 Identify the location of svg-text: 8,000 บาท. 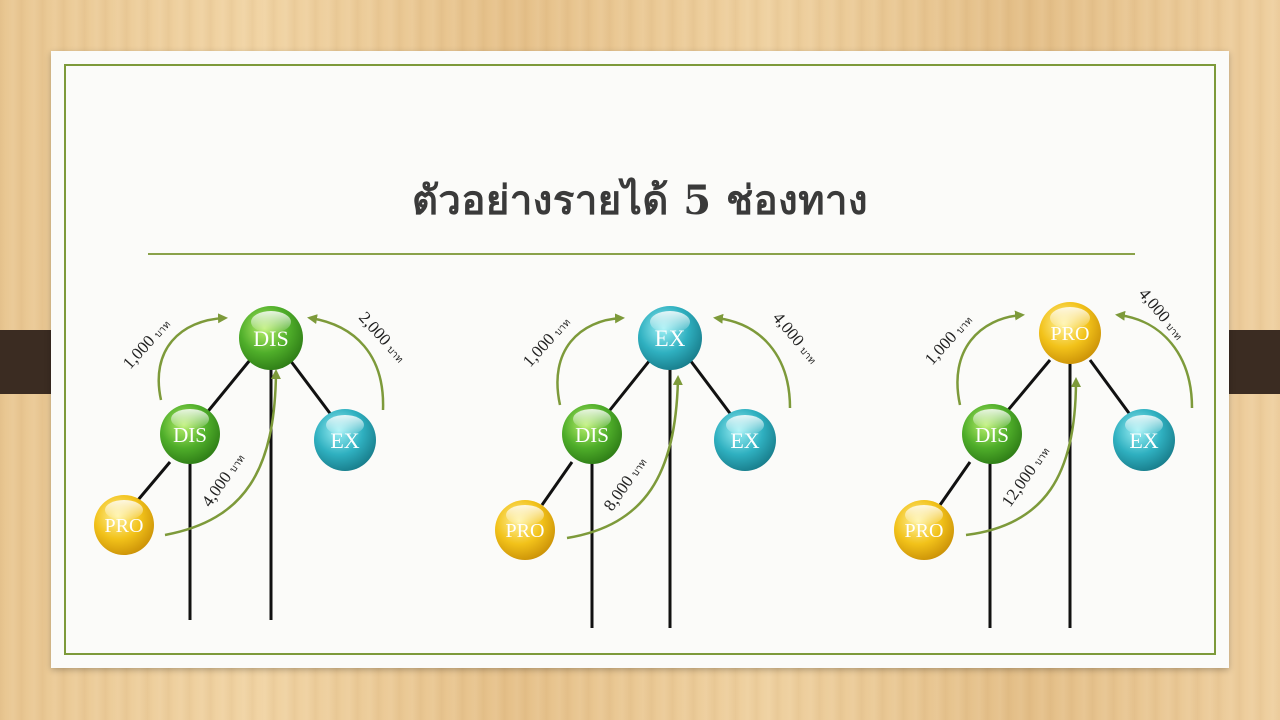
(625, 483).